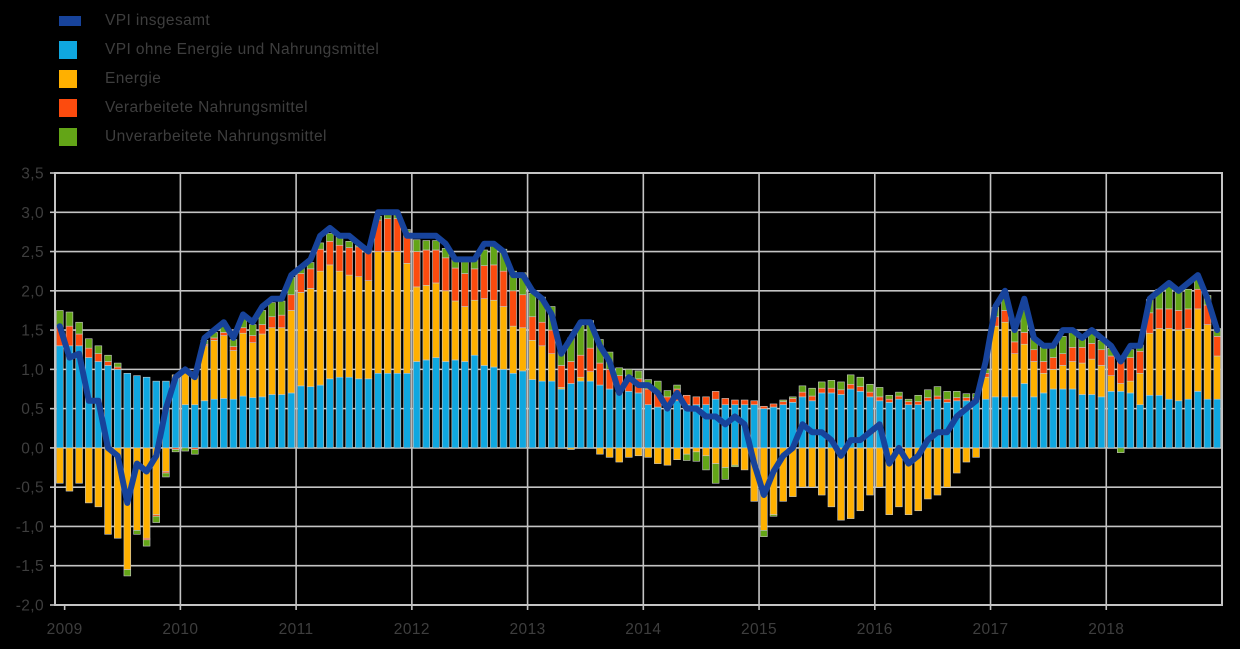 Image resolution: width=1240 pixels, height=649 pixels. I want to click on x-tick-label: 2015, so click(759, 629).